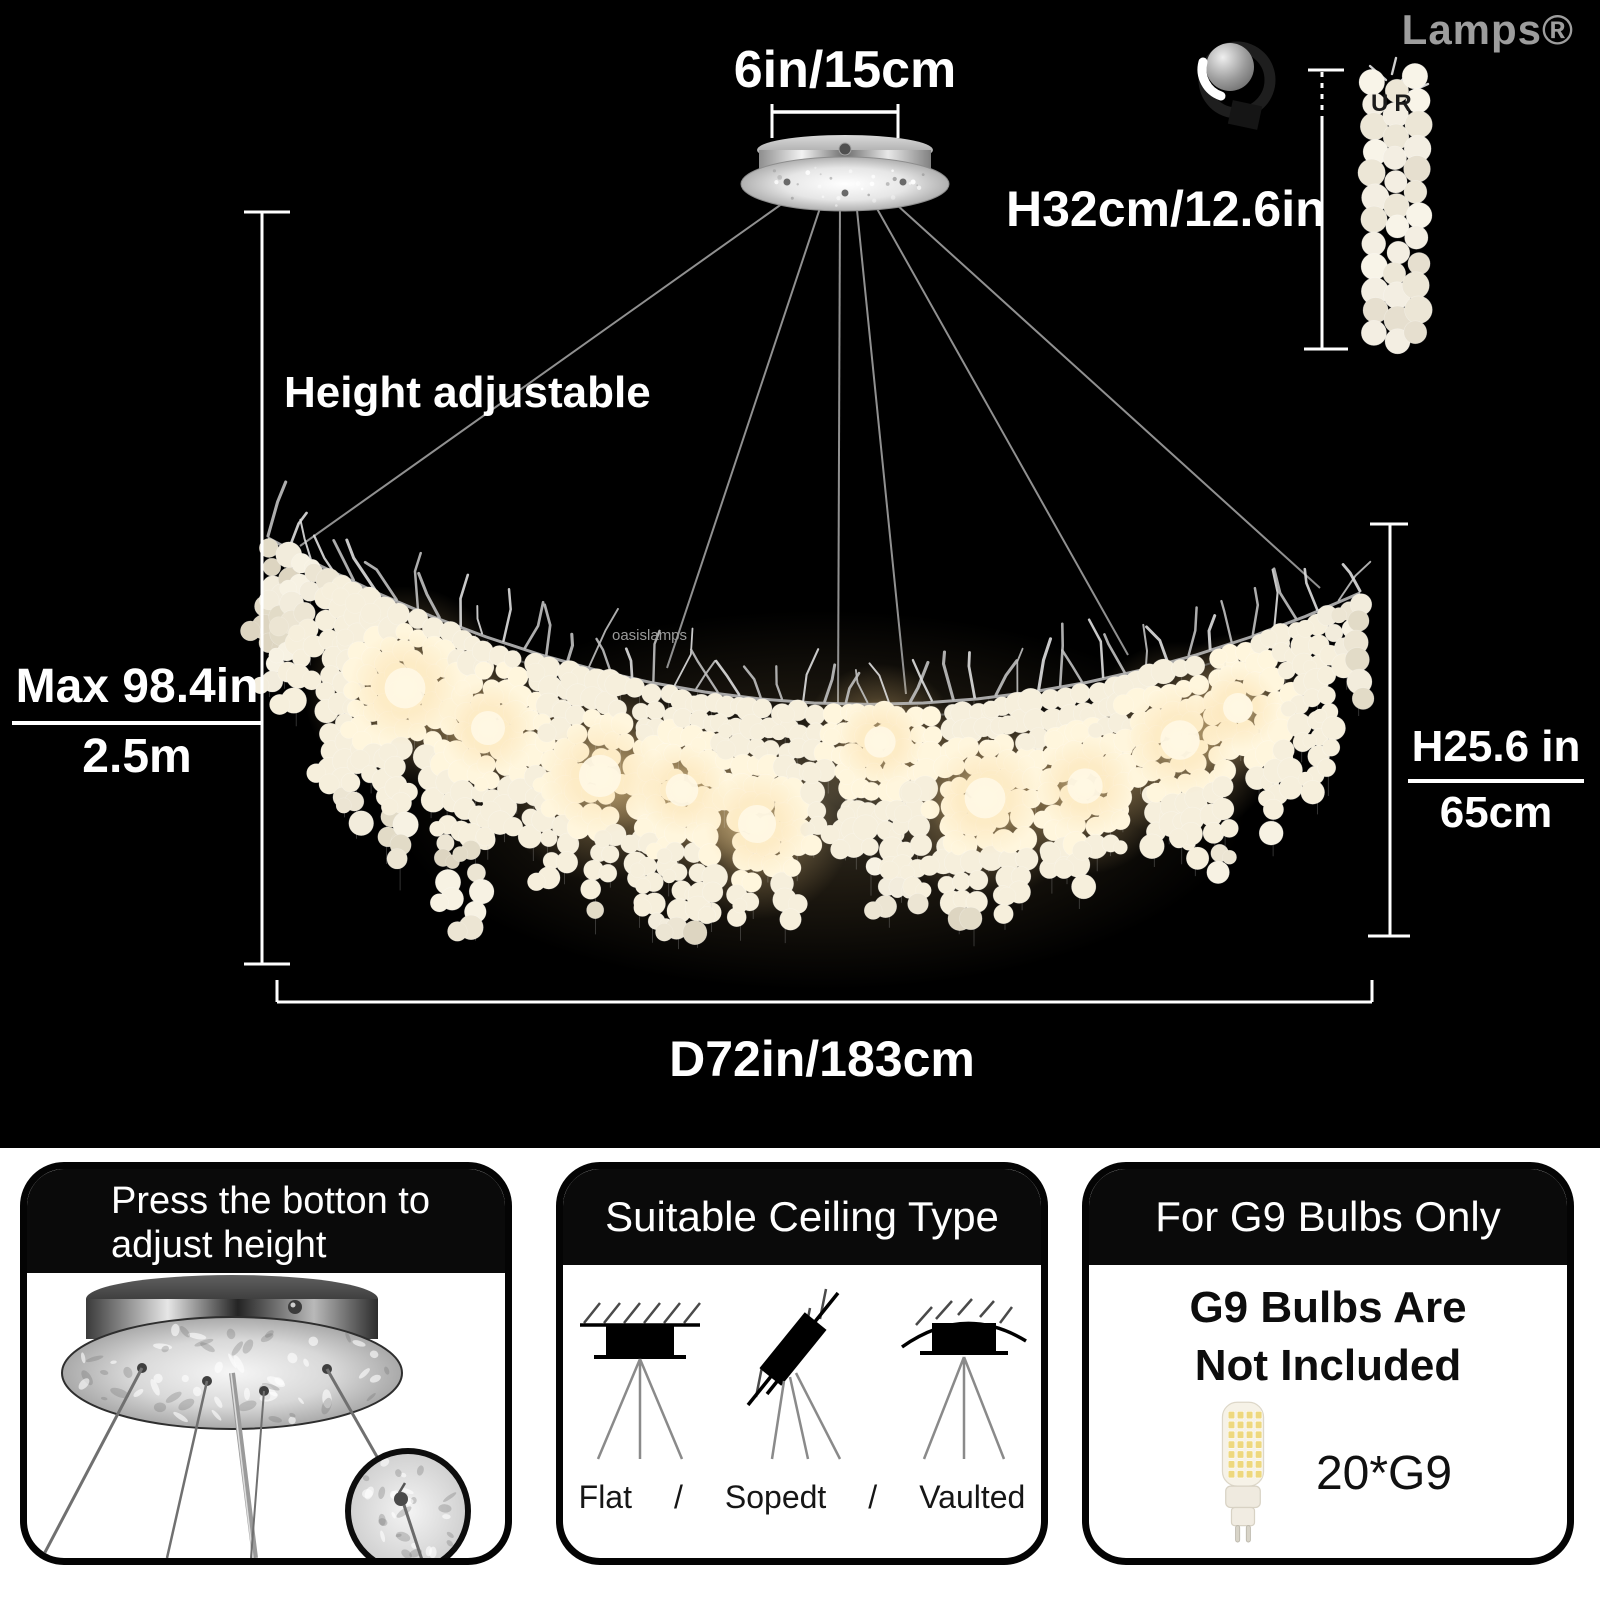  I want to click on panel-height-adjust-title-line1: Press the botton to, so click(270, 1201).